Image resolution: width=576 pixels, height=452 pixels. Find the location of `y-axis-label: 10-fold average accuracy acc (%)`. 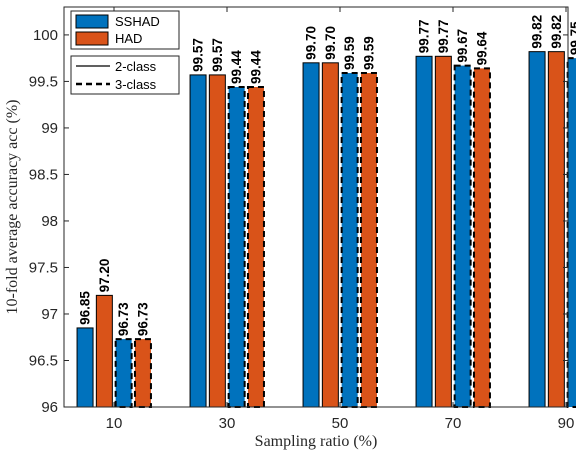

y-axis-label: 10-fold average accuracy acc (%) is located at coordinates (12, 207).